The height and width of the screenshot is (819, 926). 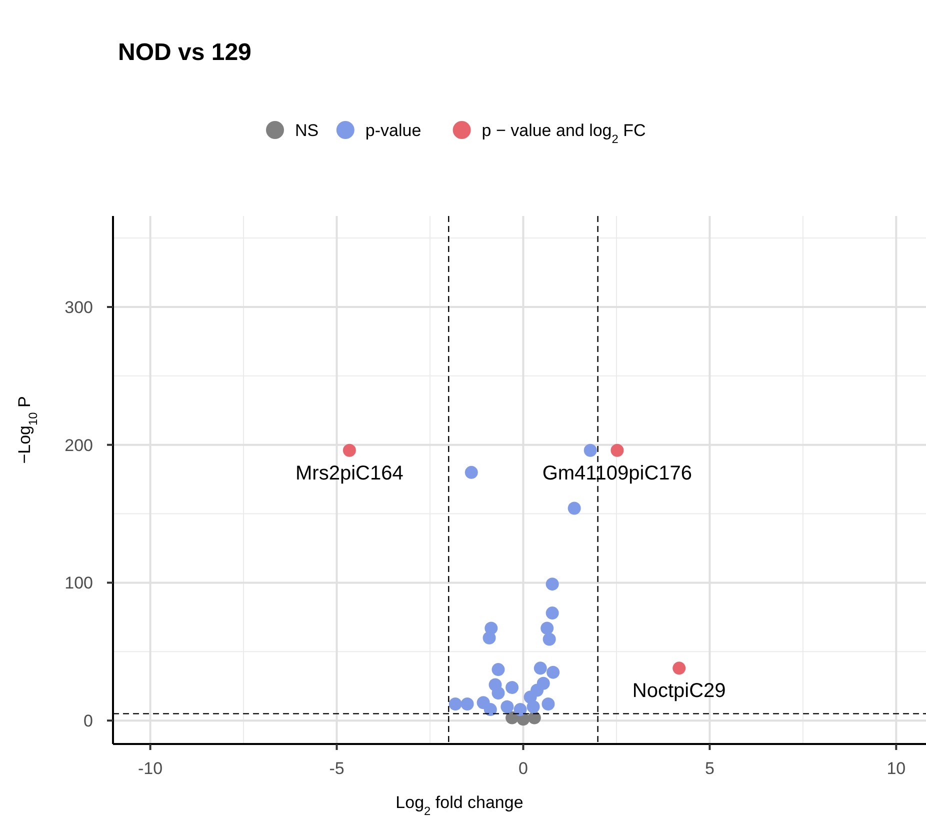 What do you see at coordinates (709, 768) in the screenshot?
I see `x-tick-label: 5` at bounding box center [709, 768].